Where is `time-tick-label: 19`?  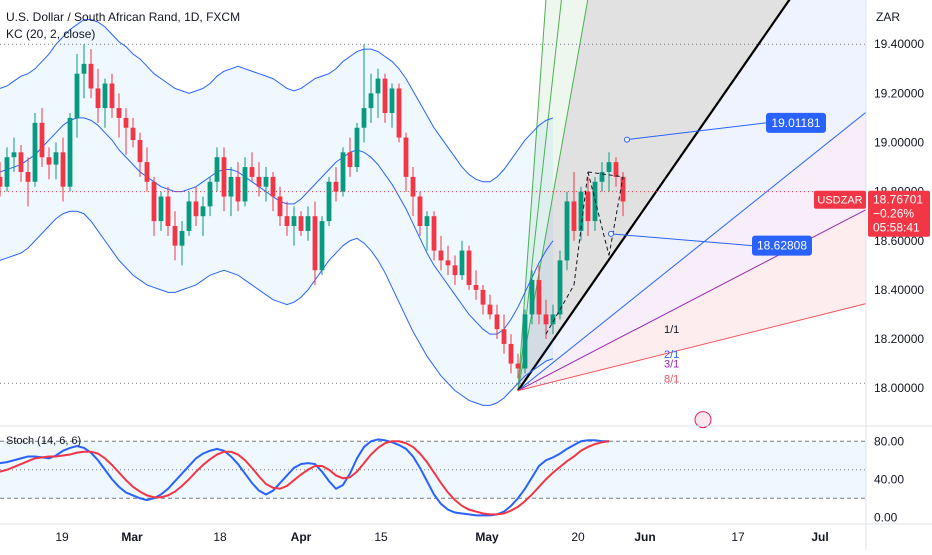
time-tick-label: 19 is located at coordinates (62, 537).